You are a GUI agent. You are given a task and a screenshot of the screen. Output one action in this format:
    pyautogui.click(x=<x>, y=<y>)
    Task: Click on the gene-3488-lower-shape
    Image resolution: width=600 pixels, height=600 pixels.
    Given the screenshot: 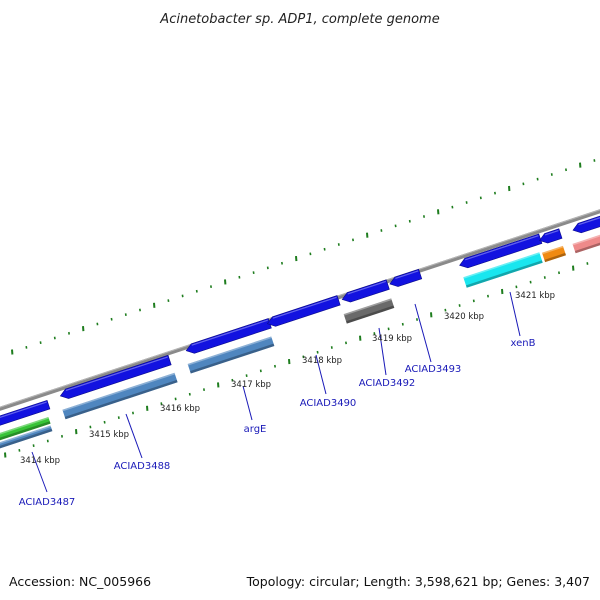 What is the action you would take?
    pyautogui.click(x=120, y=396)
    